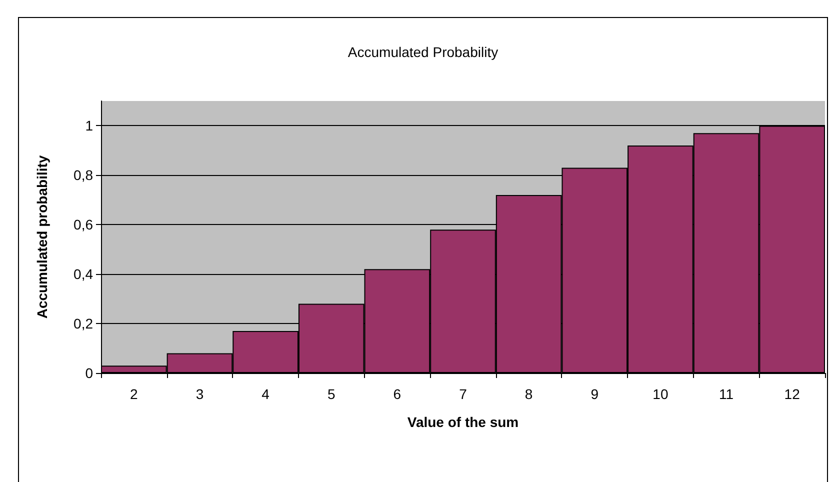 This screenshot has width=833, height=482. Describe the element at coordinates (423, 52) in the screenshot. I see `chart-title: Accumulated Probability` at that location.